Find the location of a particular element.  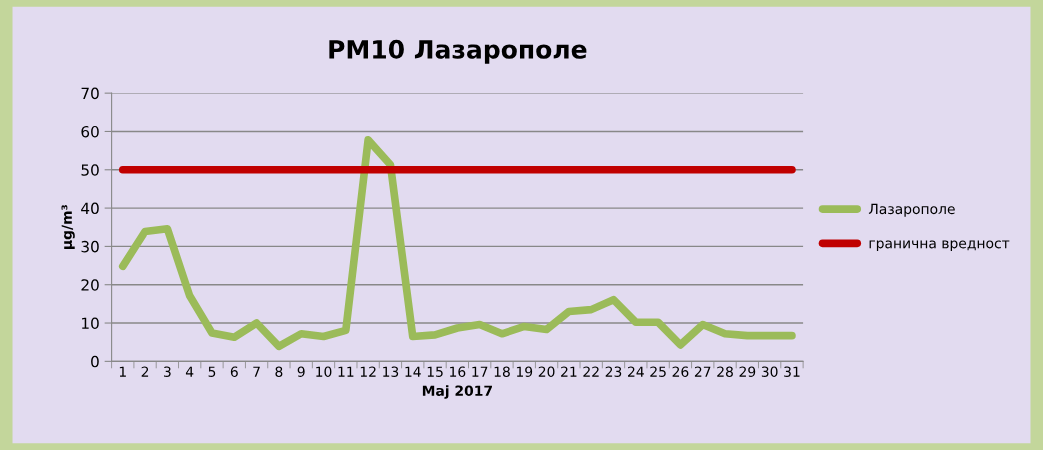

x-tick-label: 21 is located at coordinates (569, 371).